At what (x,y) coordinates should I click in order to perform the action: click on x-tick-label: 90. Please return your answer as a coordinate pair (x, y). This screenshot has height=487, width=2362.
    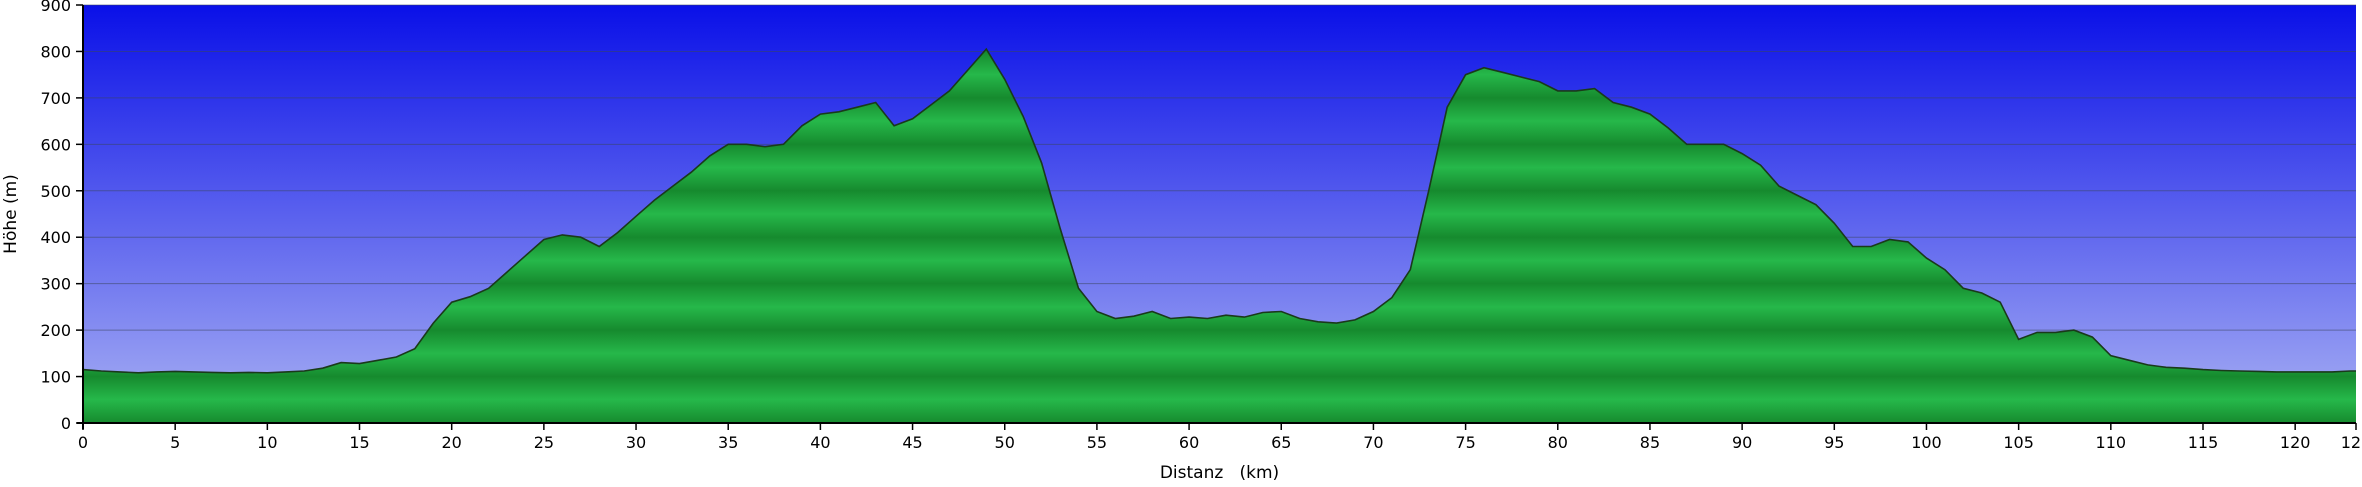
    Looking at the image, I should click on (1742, 442).